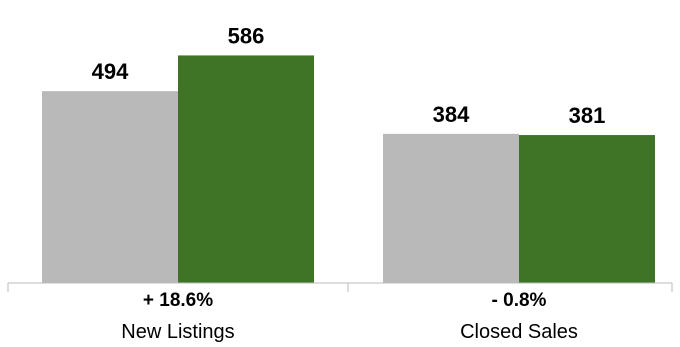 This screenshot has height=347, width=680. What do you see at coordinates (340, 287) in the screenshot?
I see `x-axis-ticks` at bounding box center [340, 287].